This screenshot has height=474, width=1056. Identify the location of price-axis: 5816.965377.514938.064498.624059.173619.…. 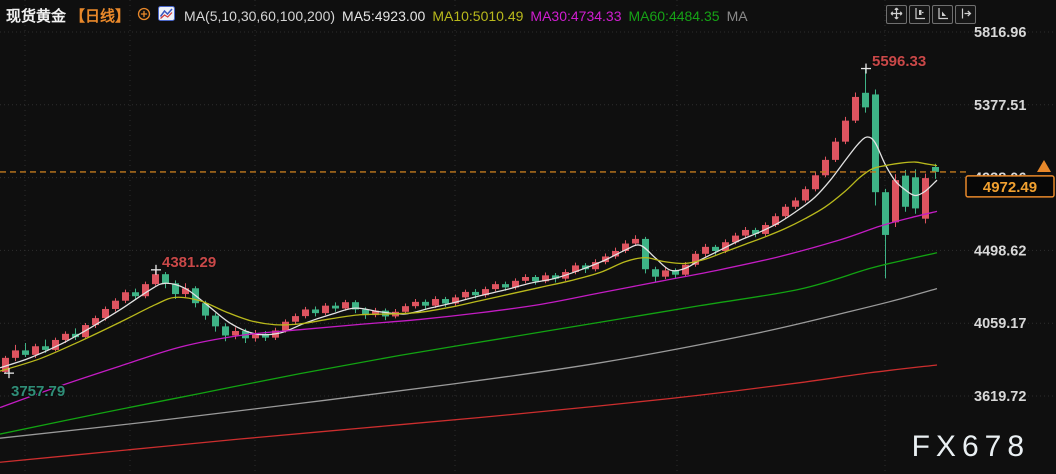
(1000, 215).